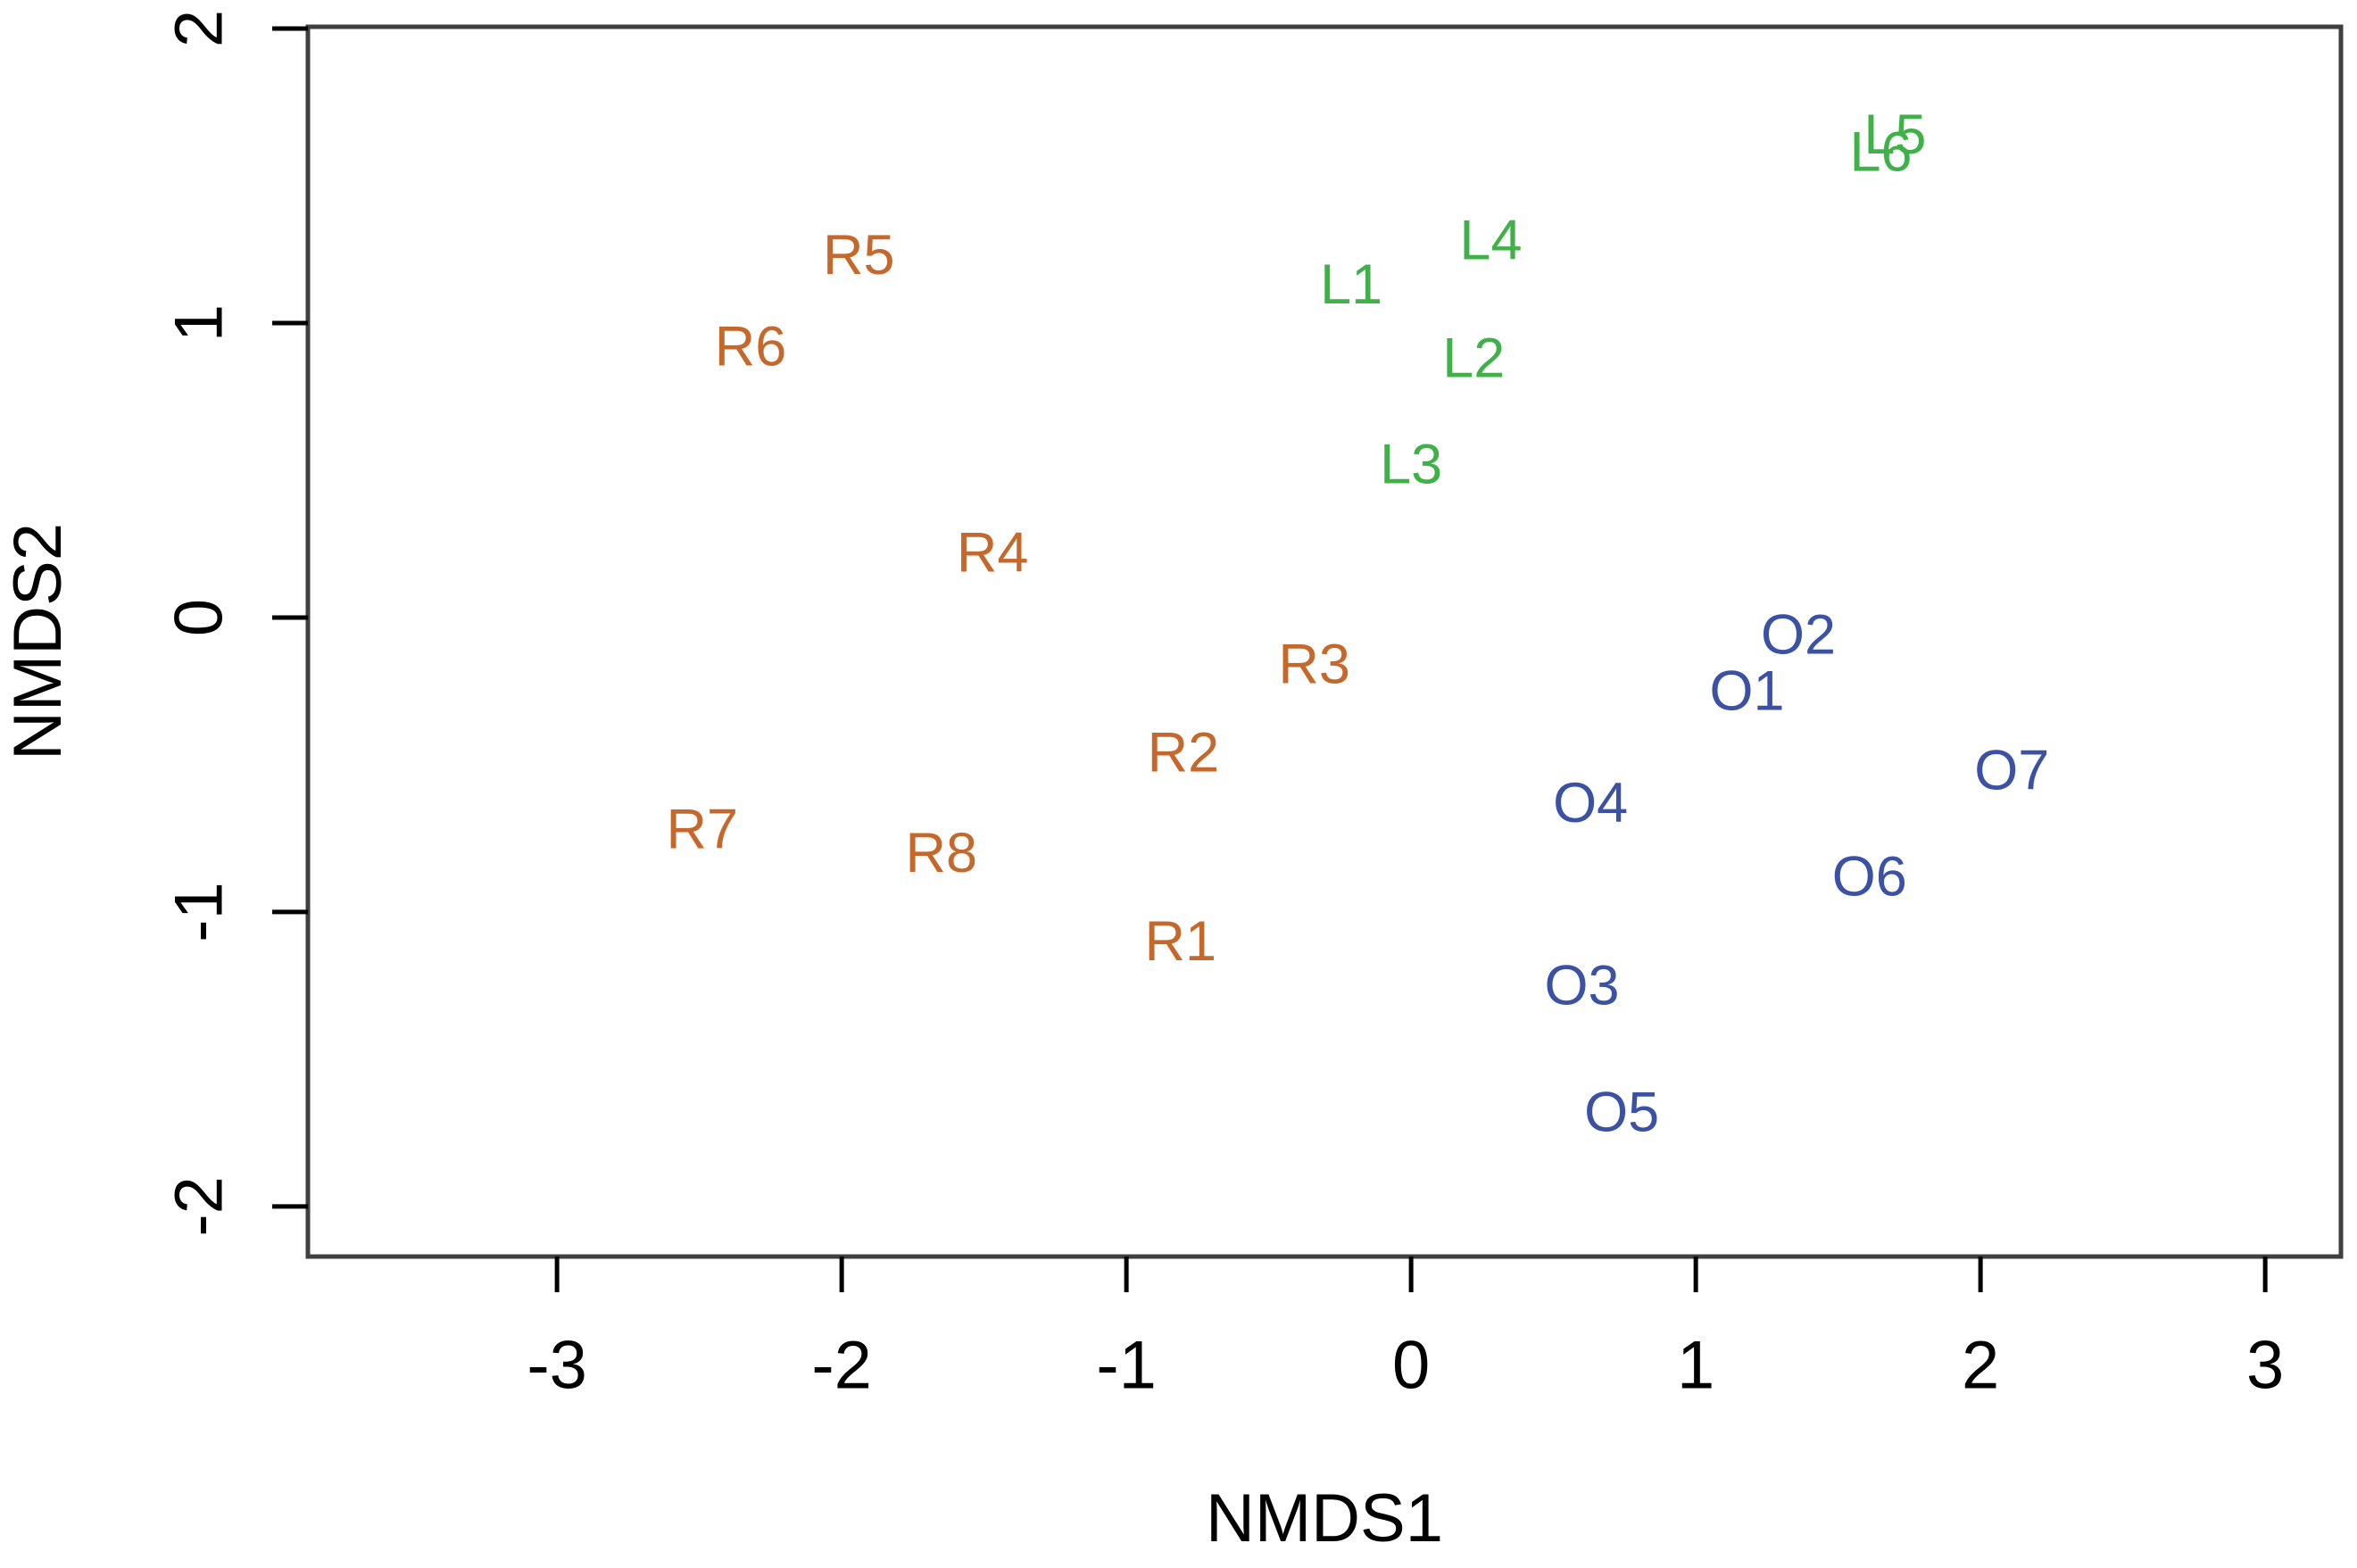 This screenshot has width=2357, height=1568. What do you see at coordinates (703, 830) in the screenshot?
I see `point-label-R7: R7` at bounding box center [703, 830].